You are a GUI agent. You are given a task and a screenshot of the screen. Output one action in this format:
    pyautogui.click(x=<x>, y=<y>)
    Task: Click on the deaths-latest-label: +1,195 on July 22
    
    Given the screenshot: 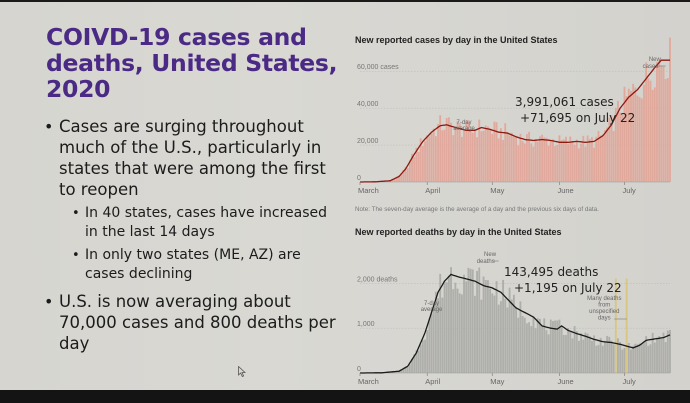 What is the action you would take?
    pyautogui.click(x=568, y=288)
    